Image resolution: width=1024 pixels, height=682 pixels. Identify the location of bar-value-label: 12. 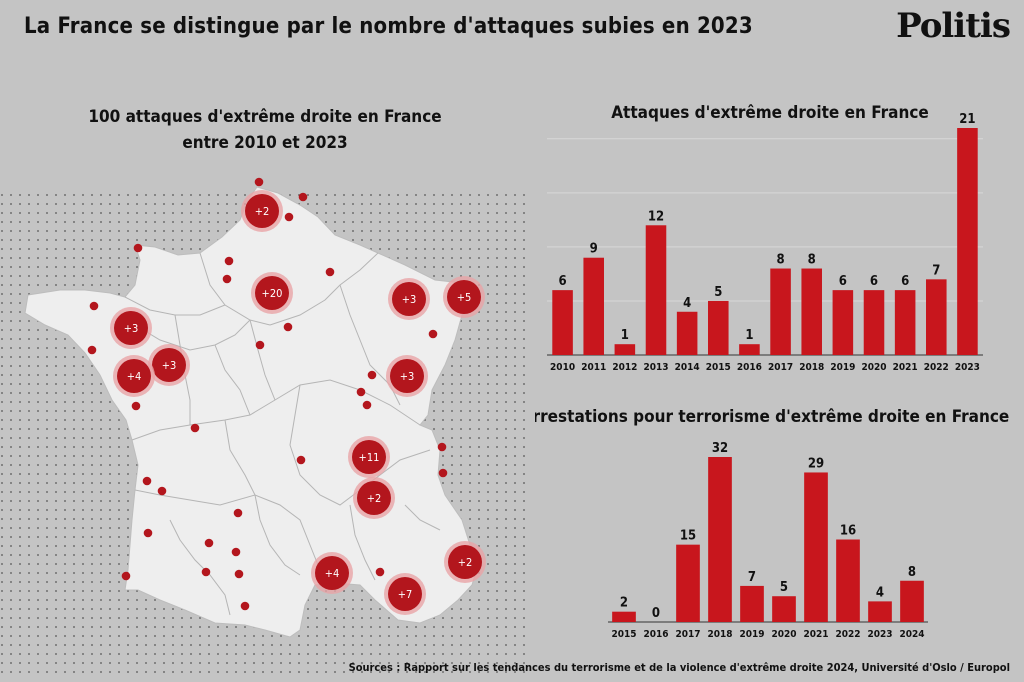
(656, 216).